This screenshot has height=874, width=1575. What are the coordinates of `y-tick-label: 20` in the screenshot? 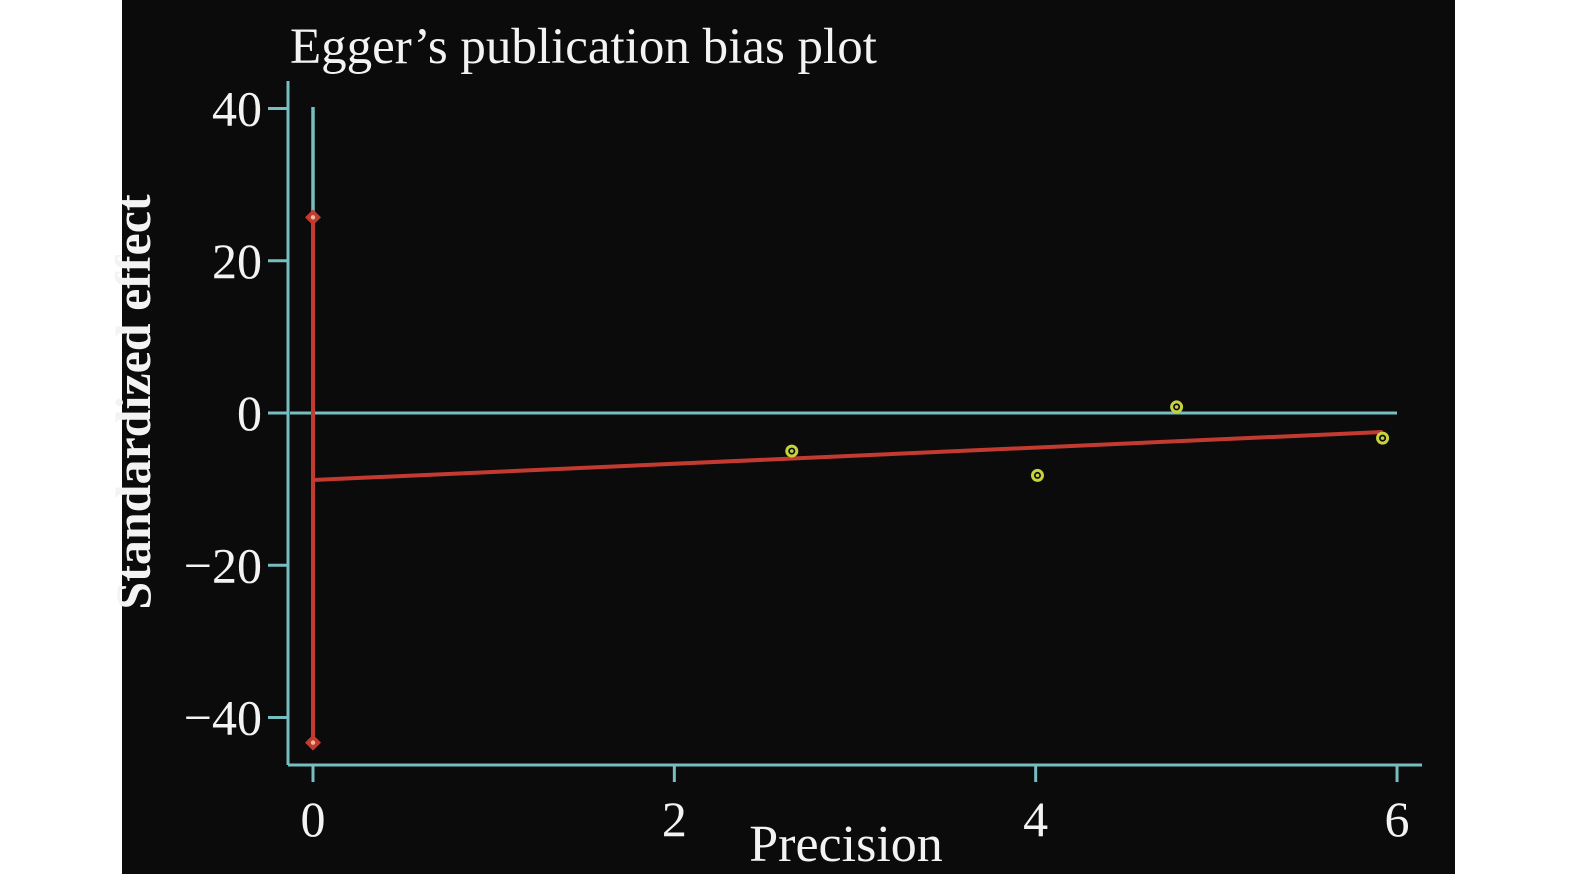 It's located at (237, 261).